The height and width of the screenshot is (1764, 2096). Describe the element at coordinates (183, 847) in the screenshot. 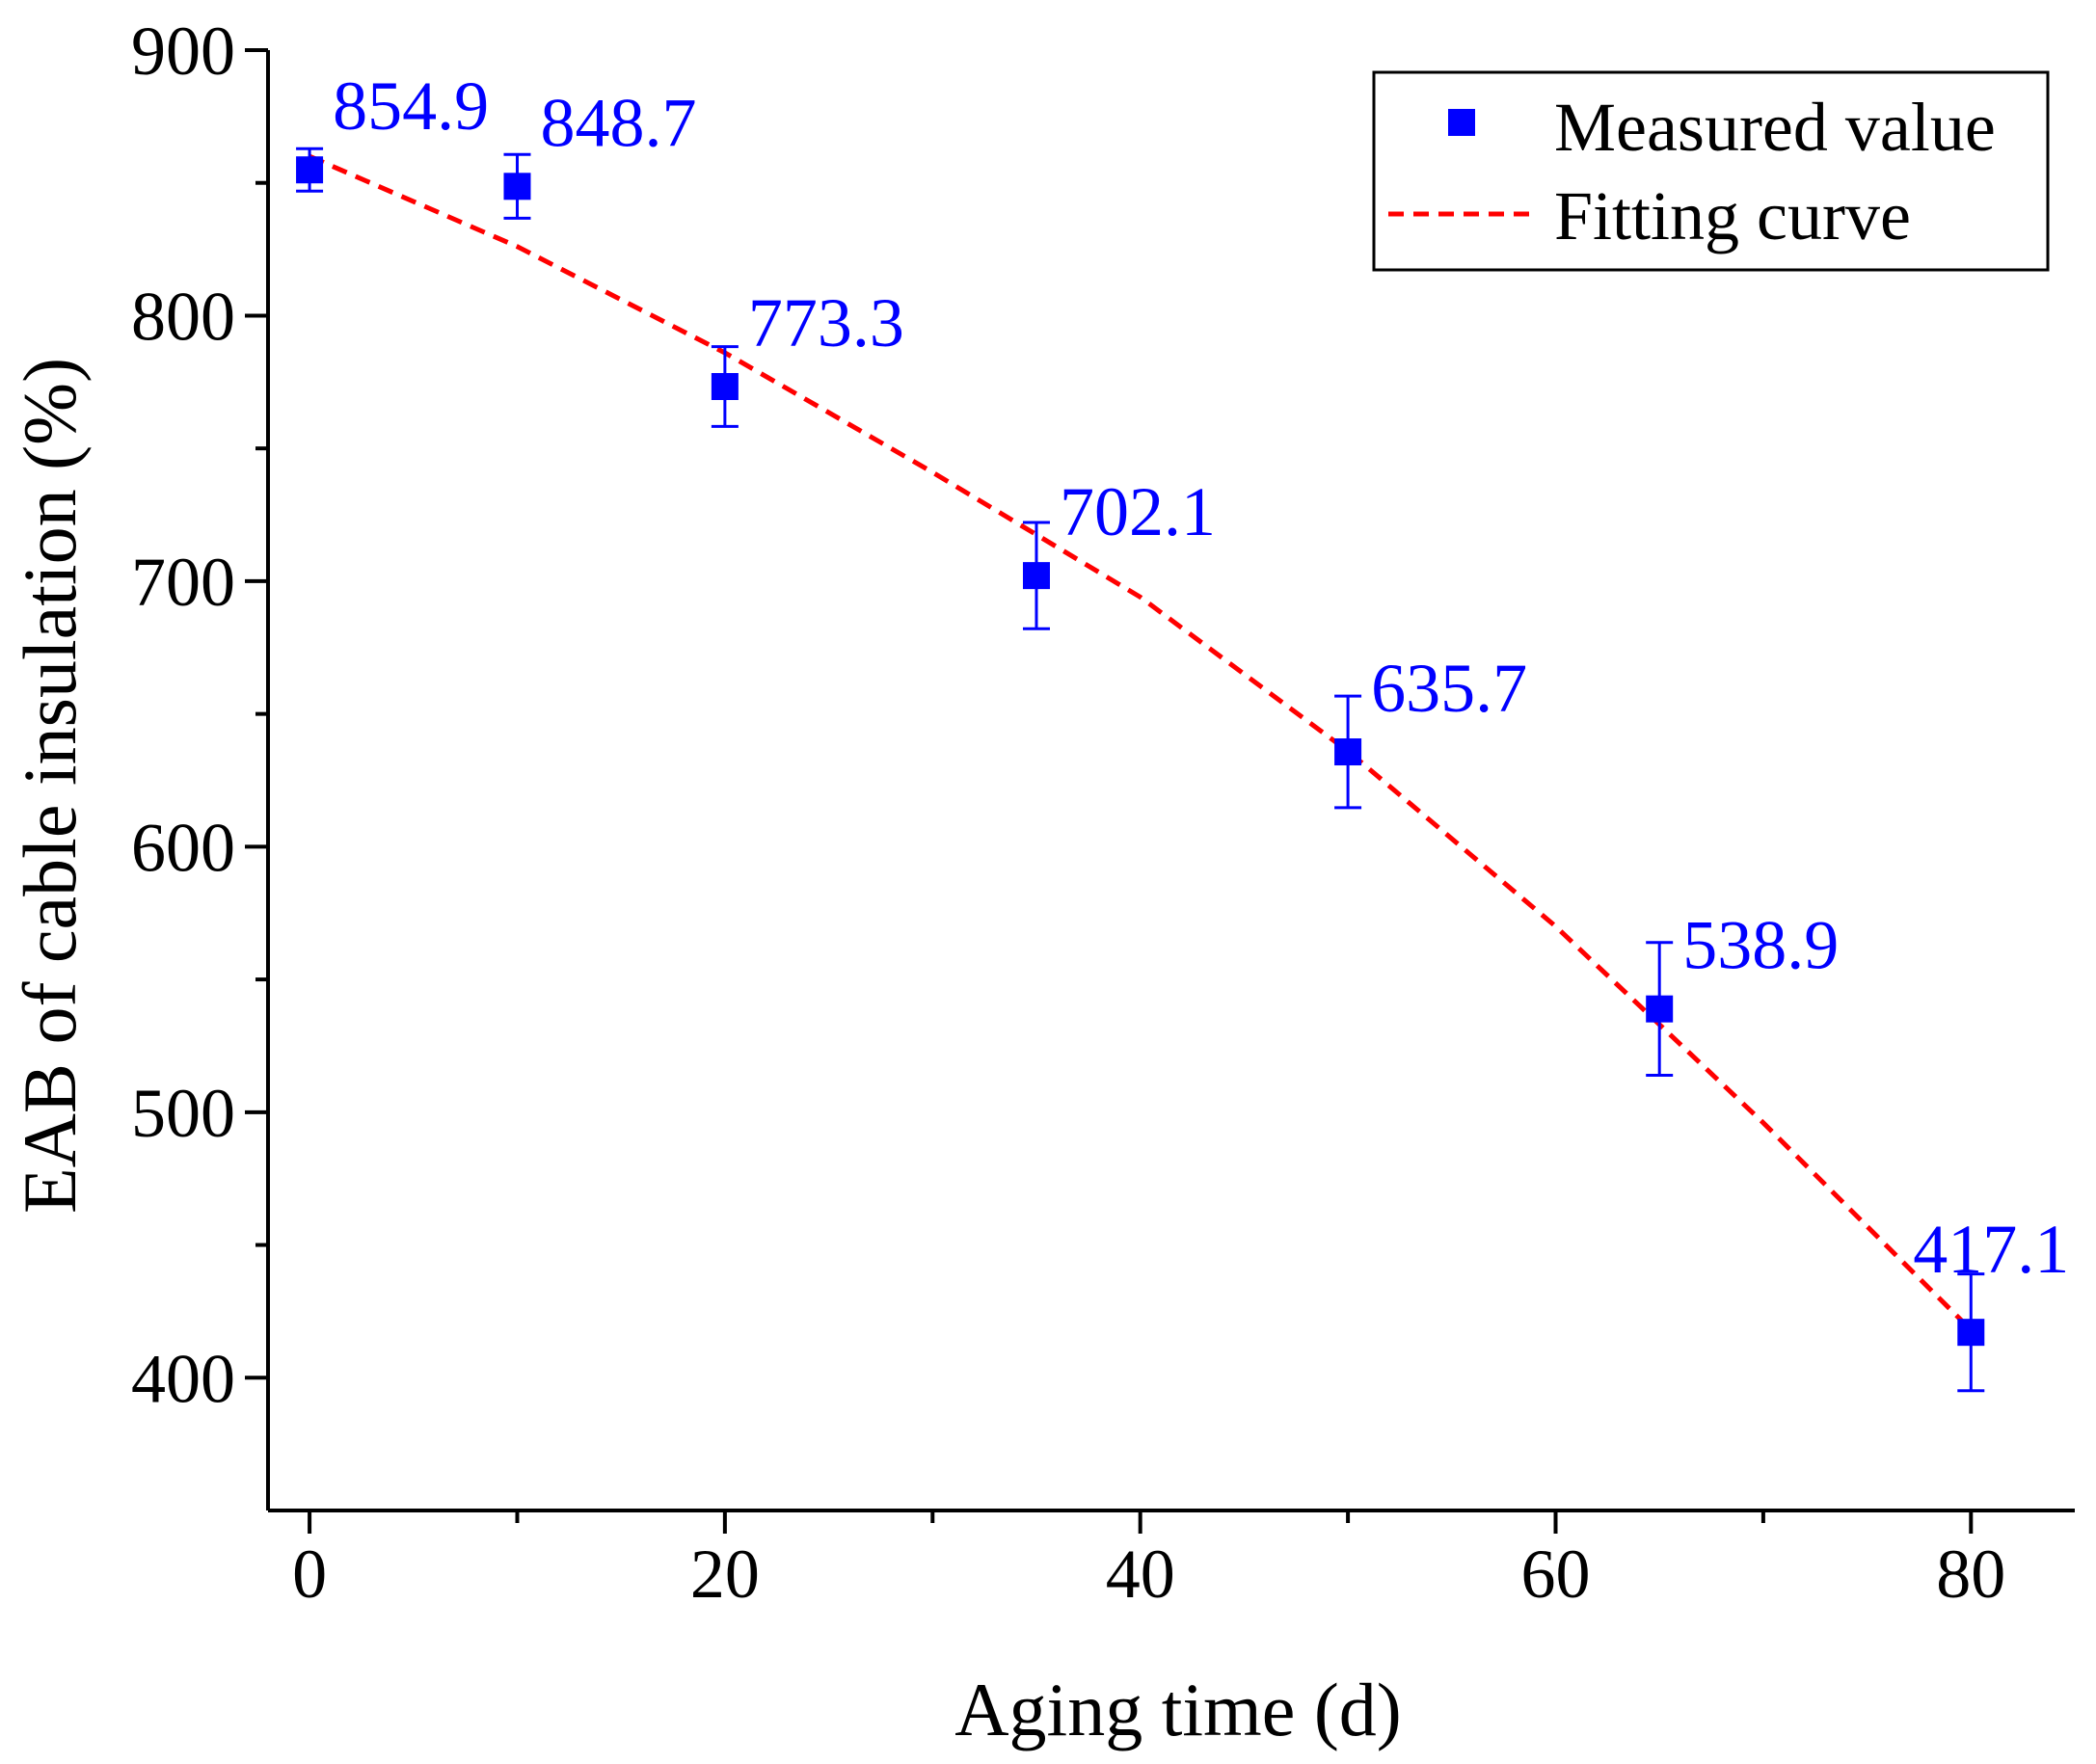

I see `y-tick-label: 600` at that location.